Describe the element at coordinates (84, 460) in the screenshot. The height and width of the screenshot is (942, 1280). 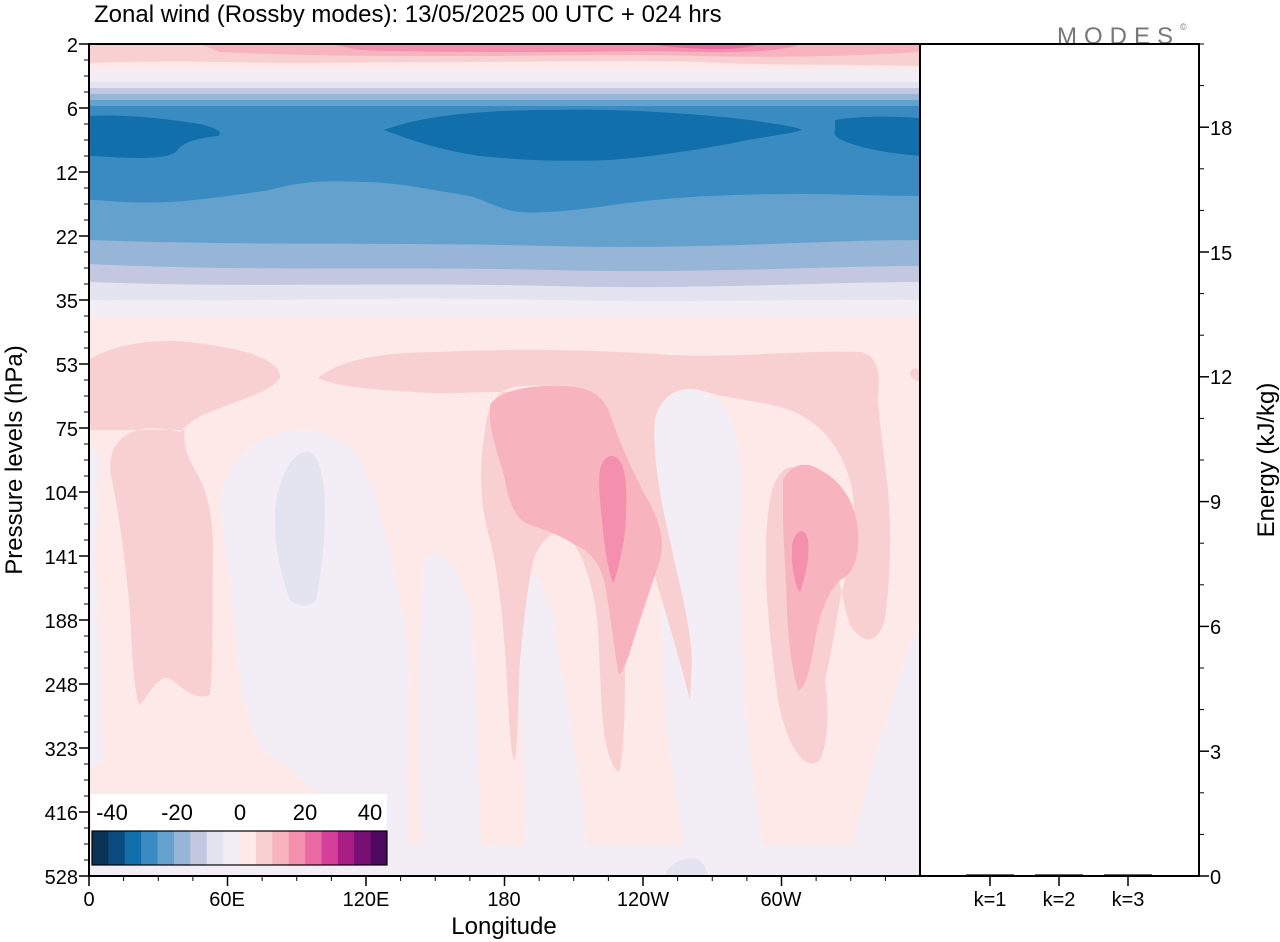
I see `pressure-tick-marks` at that location.